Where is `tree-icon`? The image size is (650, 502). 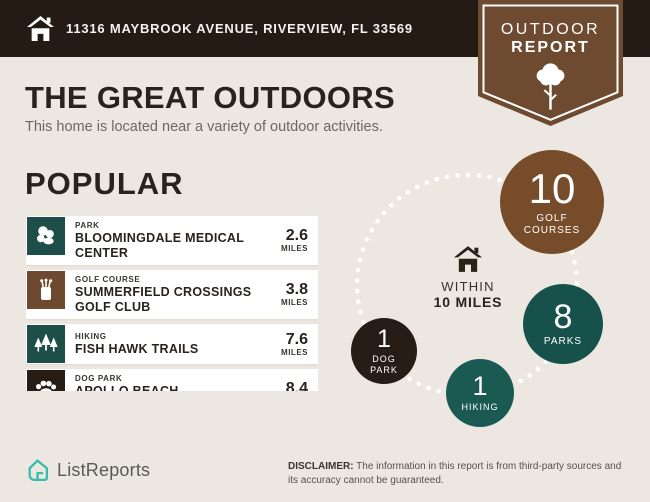
tree-icon is located at coordinates (550, 86).